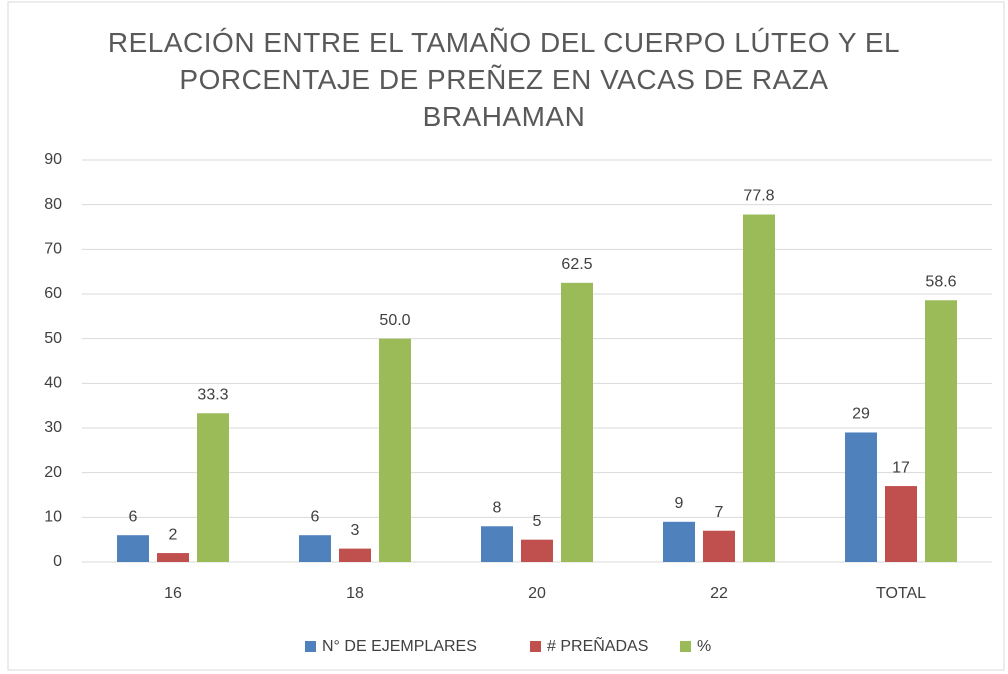  What do you see at coordinates (497, 507) in the screenshot?
I see `data-label: 8` at bounding box center [497, 507].